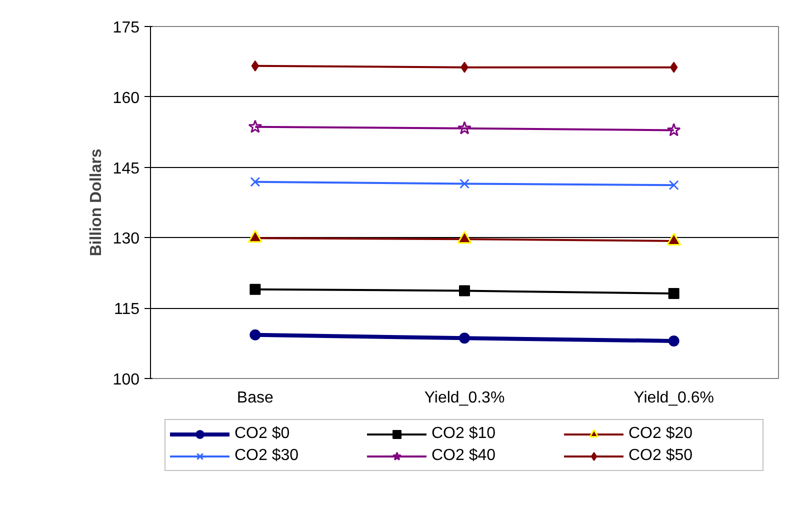 This screenshot has height=514, width=789. Describe the element at coordinates (464, 434) in the screenshot. I see `legend-label: CO2 $10` at that location.